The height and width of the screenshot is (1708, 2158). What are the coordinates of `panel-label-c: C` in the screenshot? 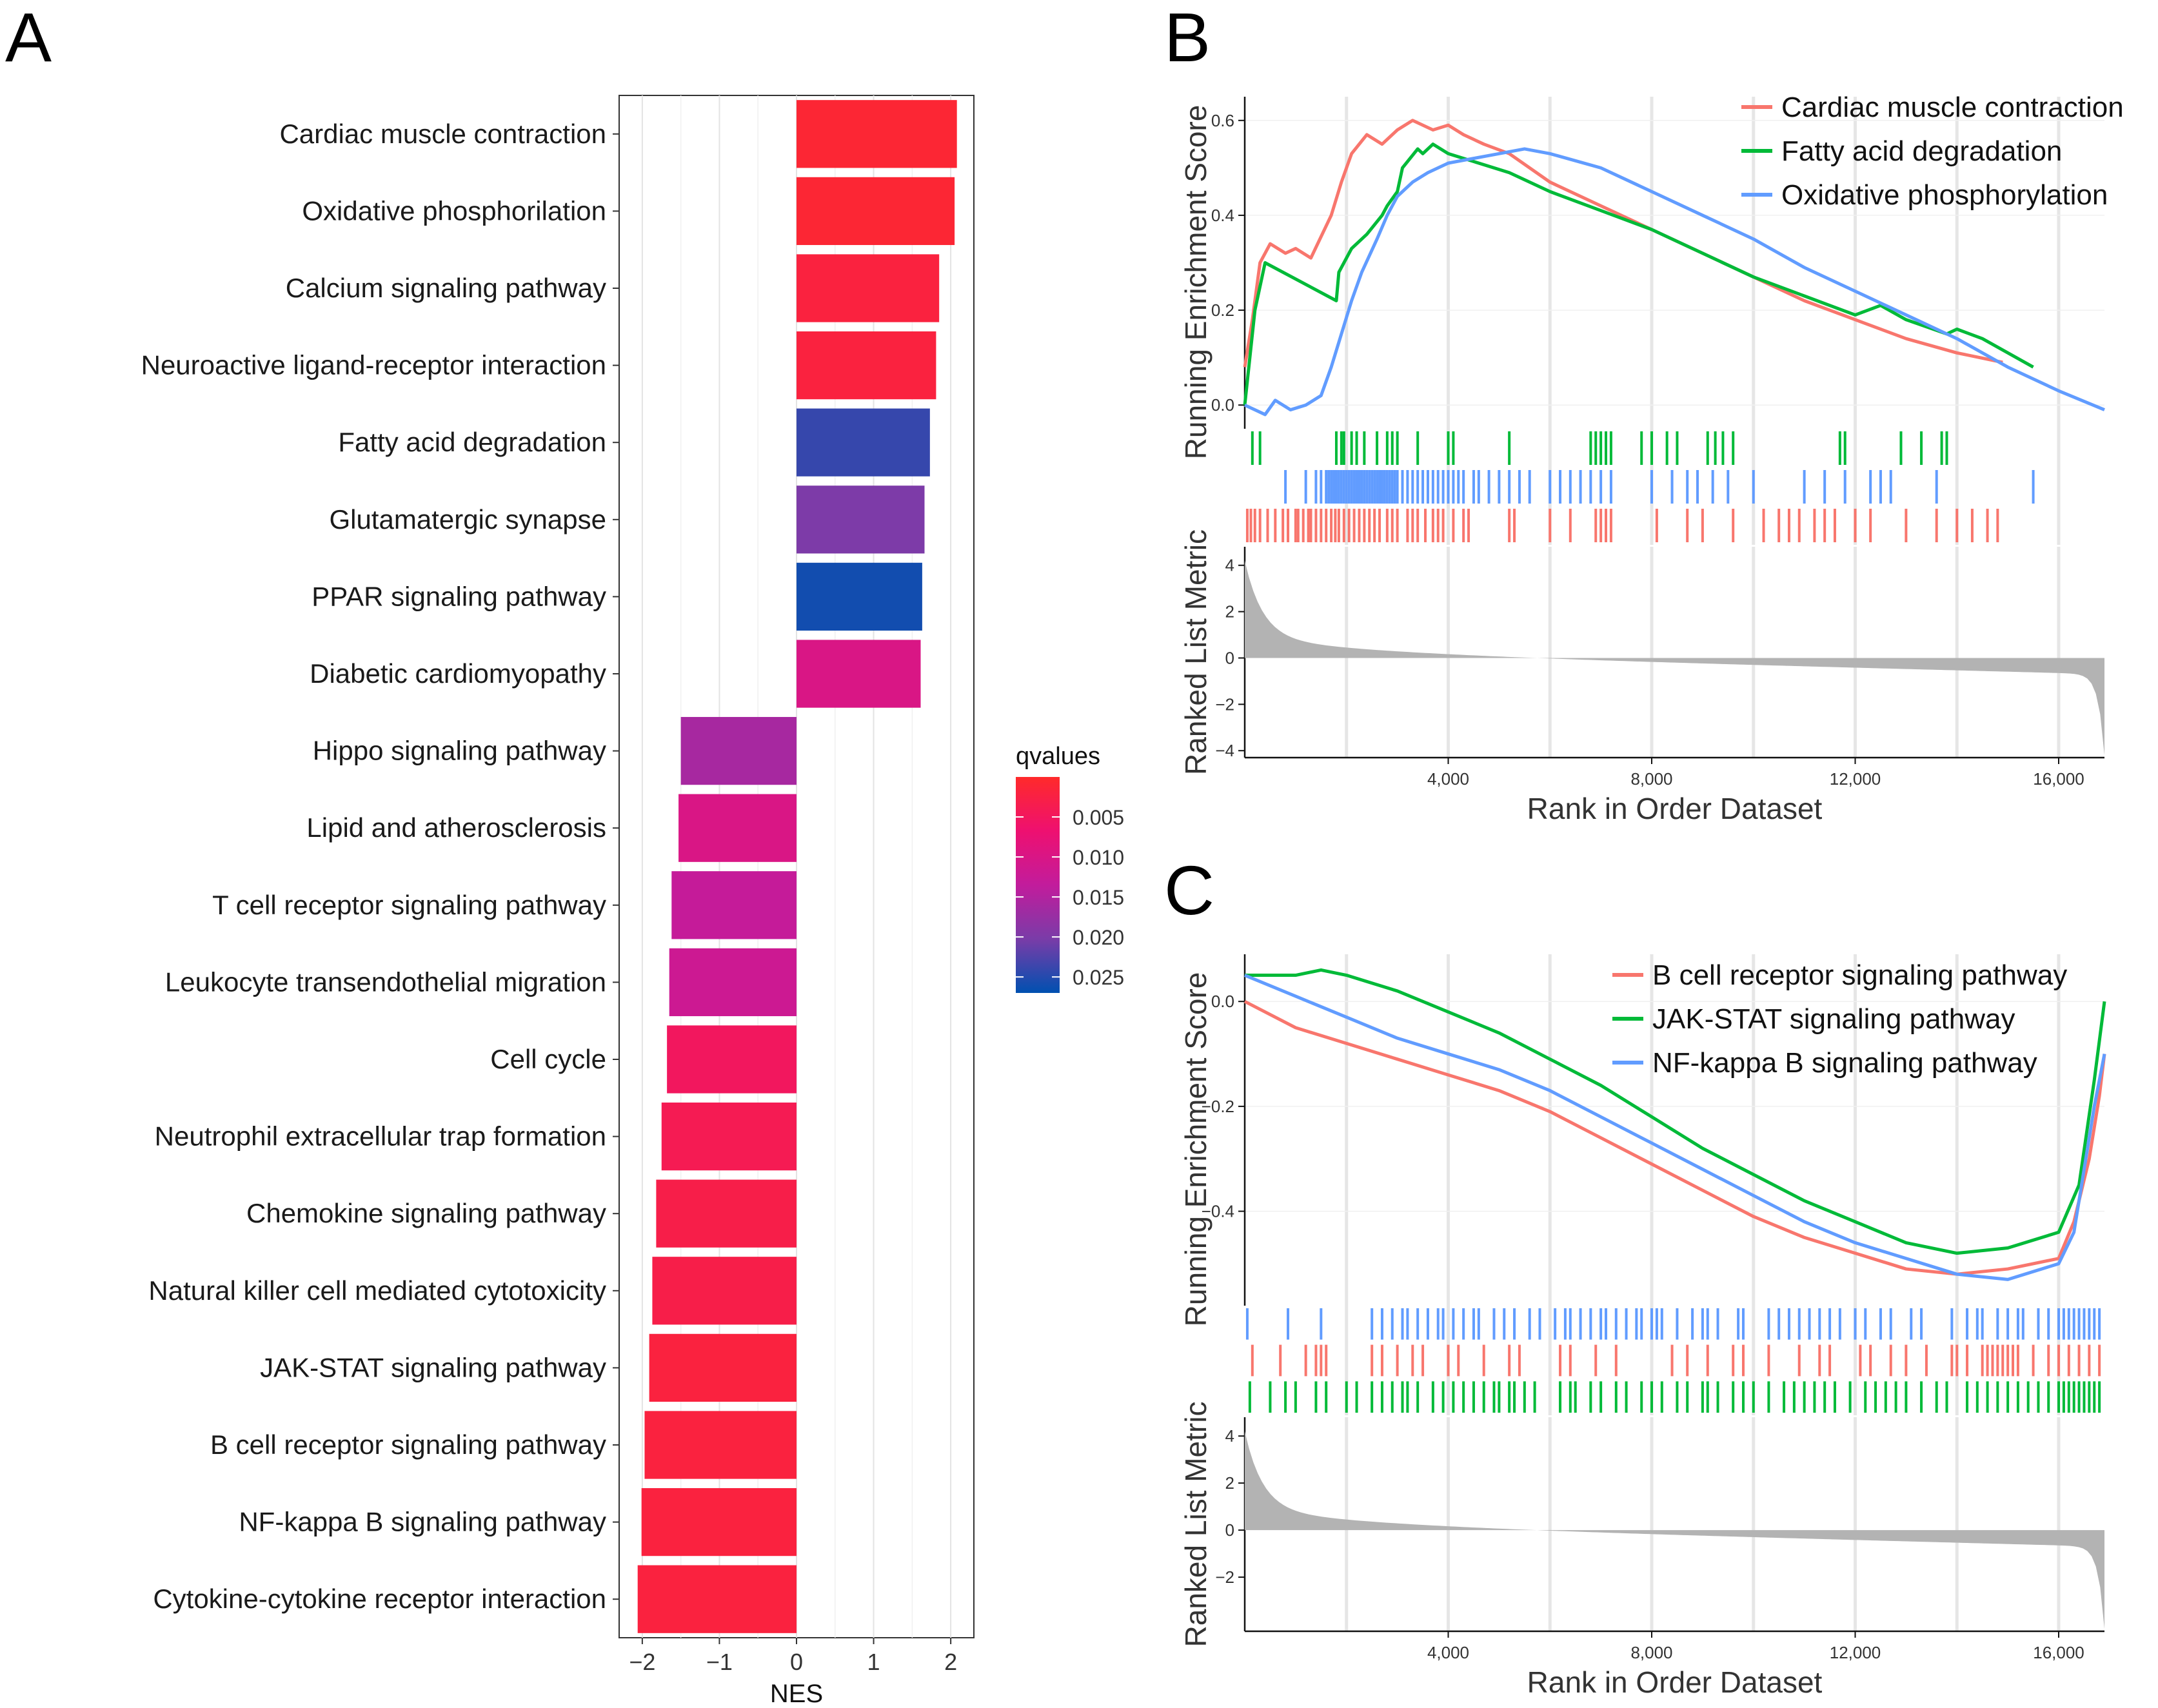 It's located at (1189, 890).